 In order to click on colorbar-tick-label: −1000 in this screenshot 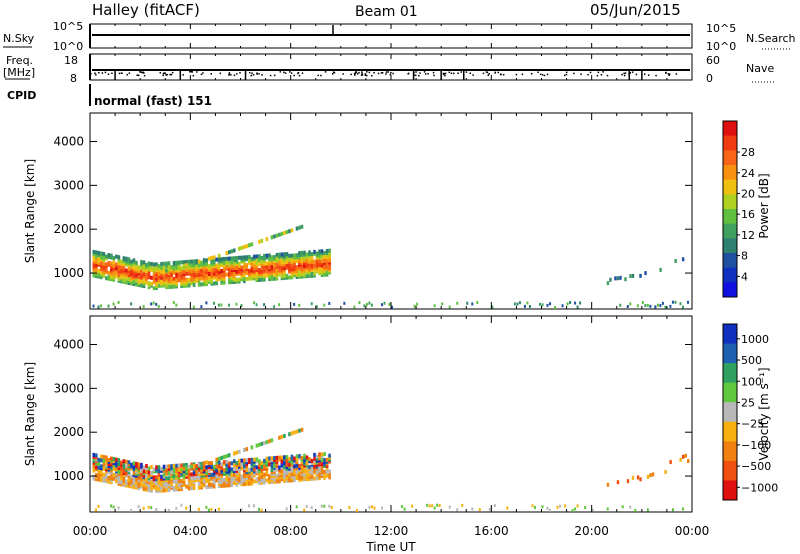, I will do `click(759, 487)`.